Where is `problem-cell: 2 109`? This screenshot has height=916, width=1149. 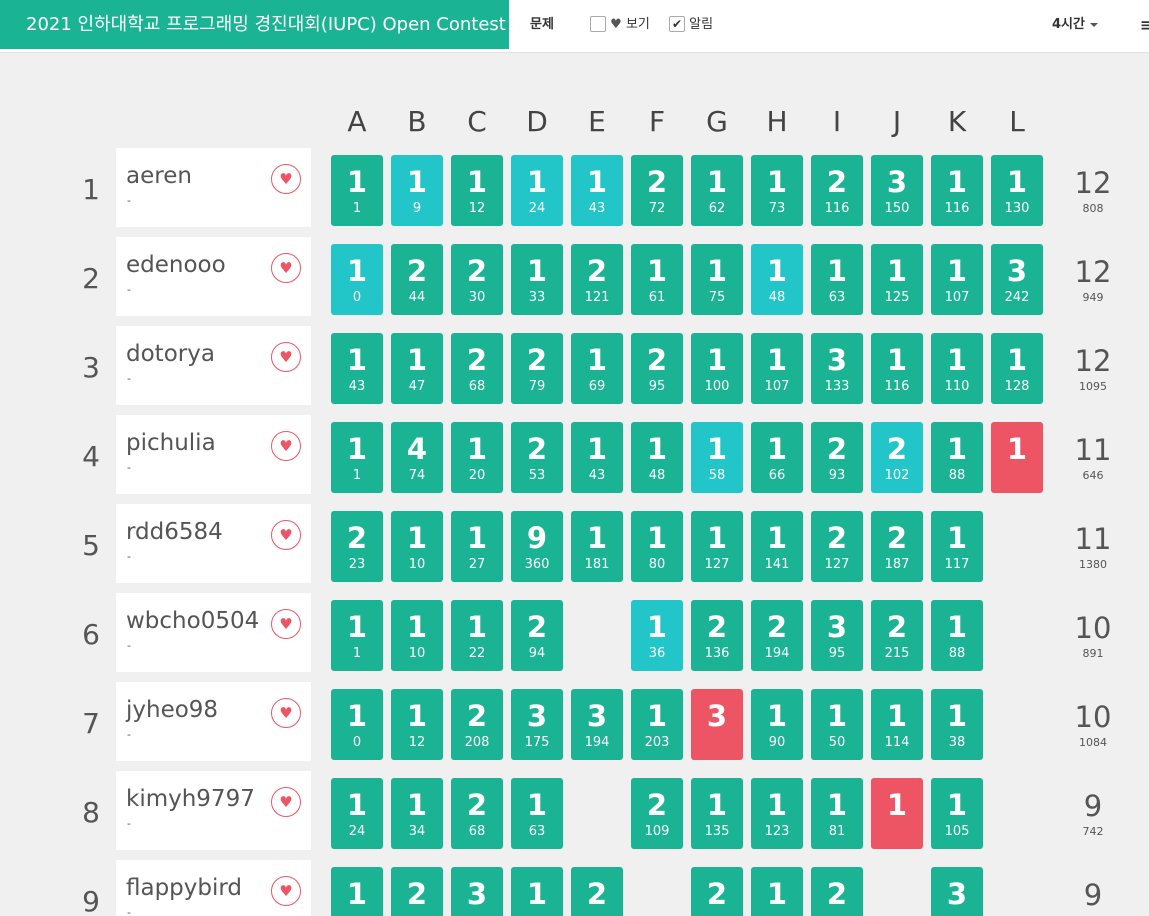
problem-cell: 2 109 is located at coordinates (657, 813).